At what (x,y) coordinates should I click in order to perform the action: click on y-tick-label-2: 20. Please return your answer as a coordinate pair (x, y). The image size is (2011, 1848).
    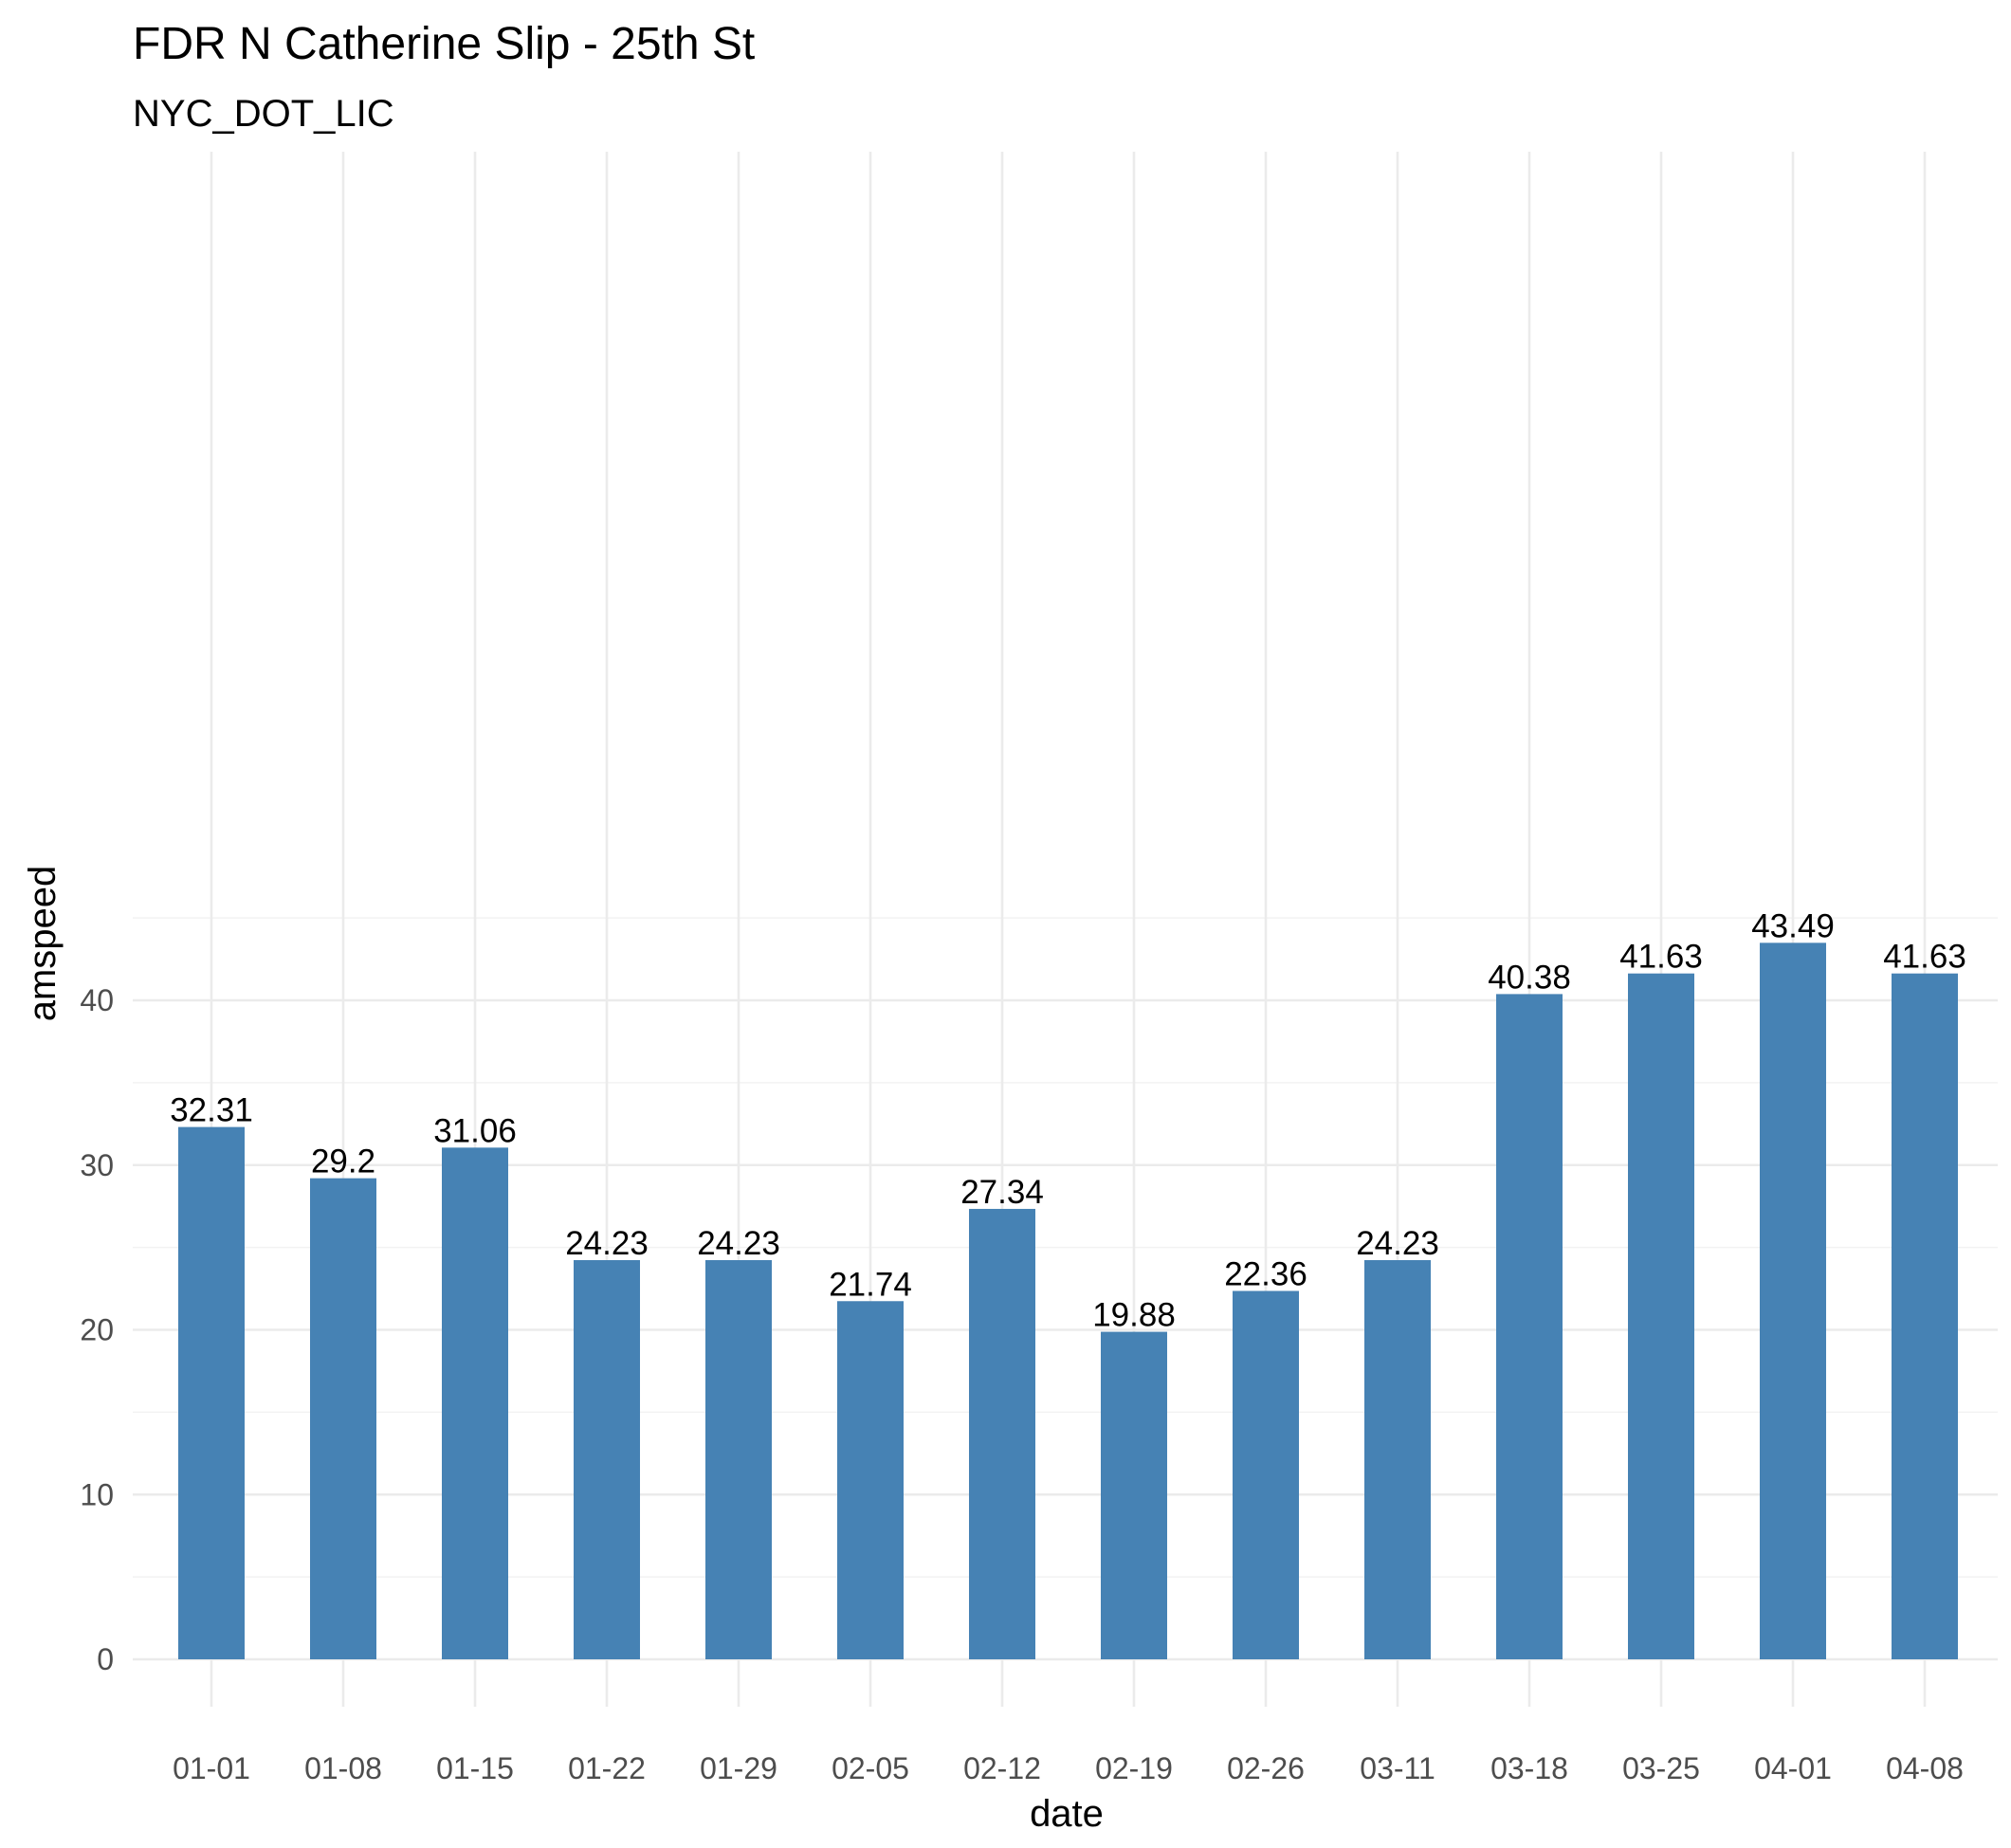
    Looking at the image, I should click on (97, 1330).